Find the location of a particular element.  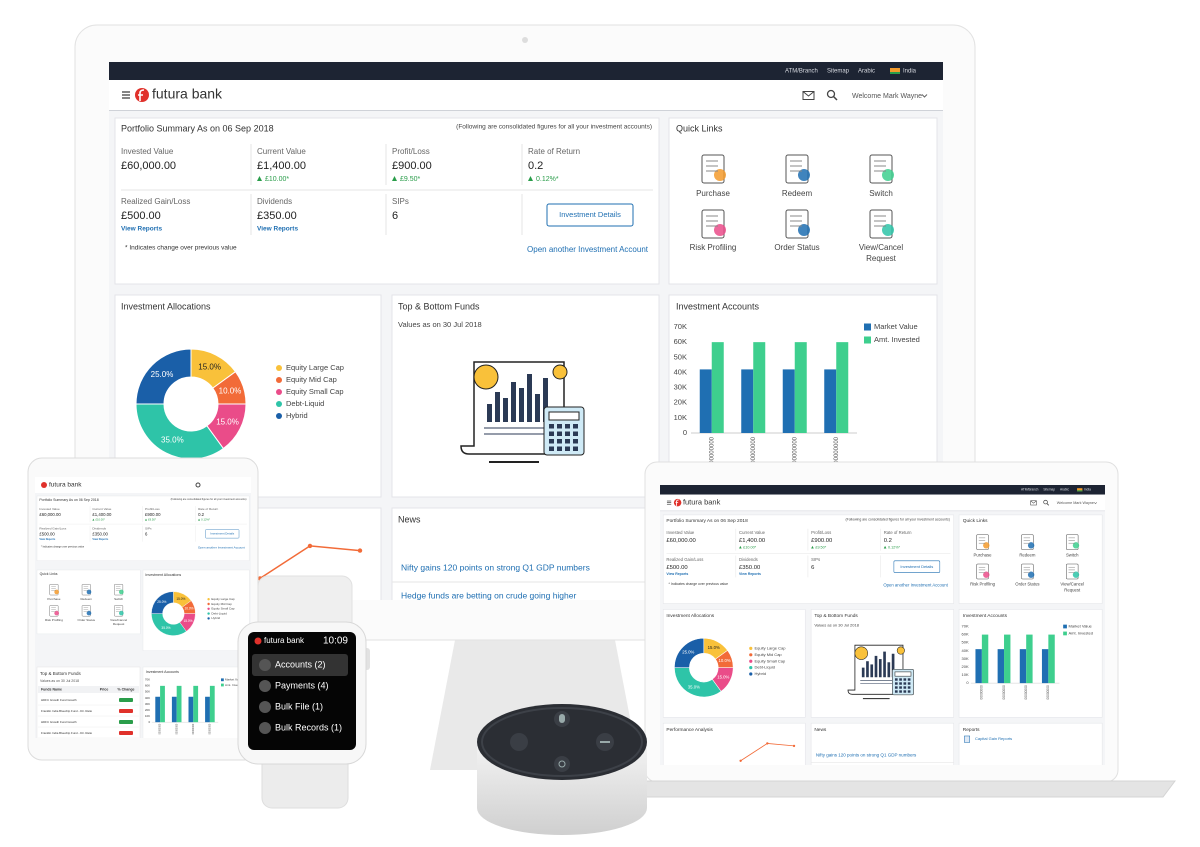

tablet-quick-links is located at coordinates (88, 602).